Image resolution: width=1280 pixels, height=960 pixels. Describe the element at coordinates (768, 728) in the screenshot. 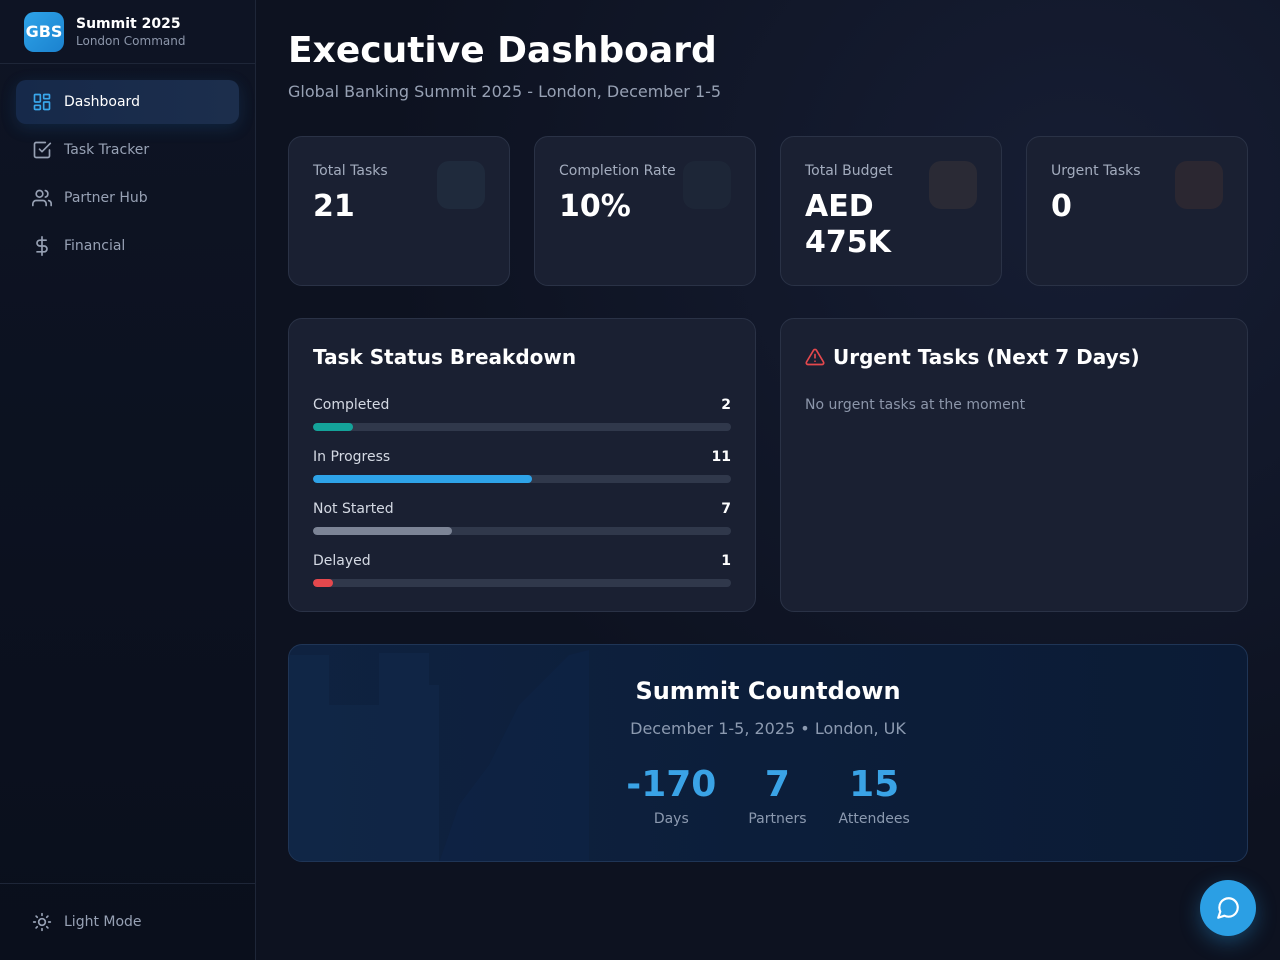

I see `countdown-subtitle: December 1-5, 2025 • London, UK` at that location.